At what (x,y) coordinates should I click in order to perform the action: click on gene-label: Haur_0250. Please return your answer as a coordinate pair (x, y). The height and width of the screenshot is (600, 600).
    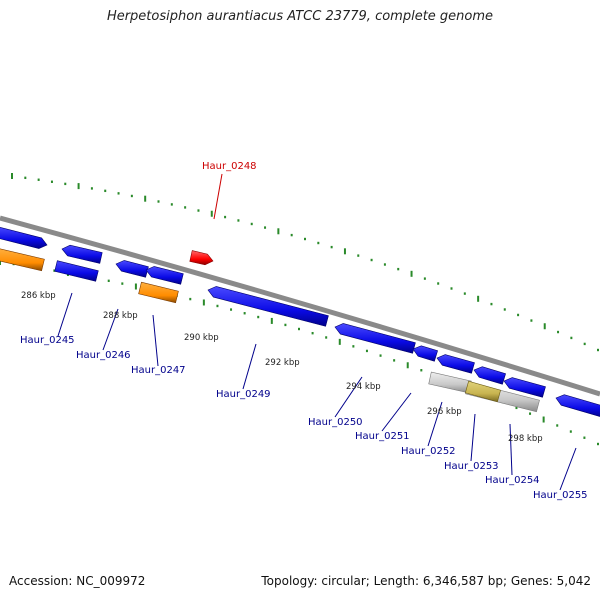
    Looking at the image, I should click on (335, 422).